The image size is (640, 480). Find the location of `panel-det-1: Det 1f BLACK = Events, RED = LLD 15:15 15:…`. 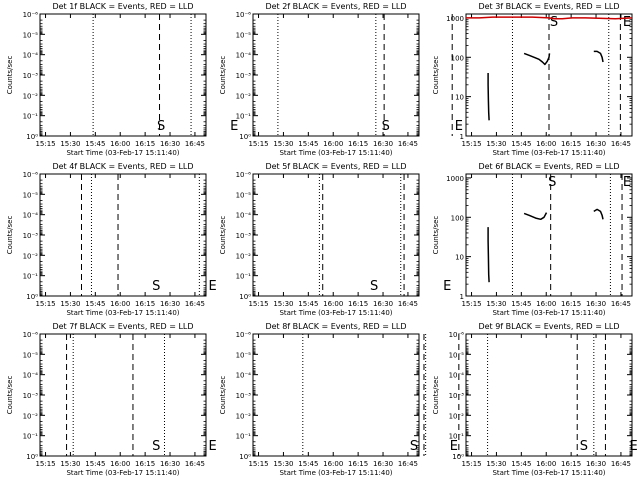

panel-det-1: Det 1f BLACK = Events, RED = LLD 15:15 15:… is located at coordinates (122, 79).